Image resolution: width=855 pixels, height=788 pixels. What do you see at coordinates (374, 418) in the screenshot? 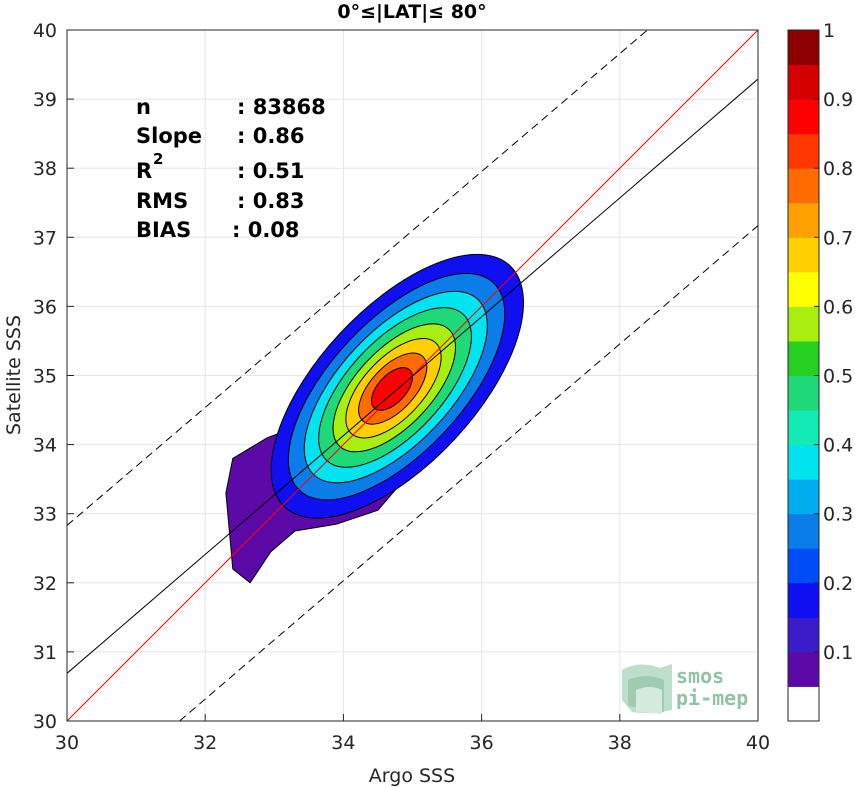
I see `density-contours` at bounding box center [374, 418].